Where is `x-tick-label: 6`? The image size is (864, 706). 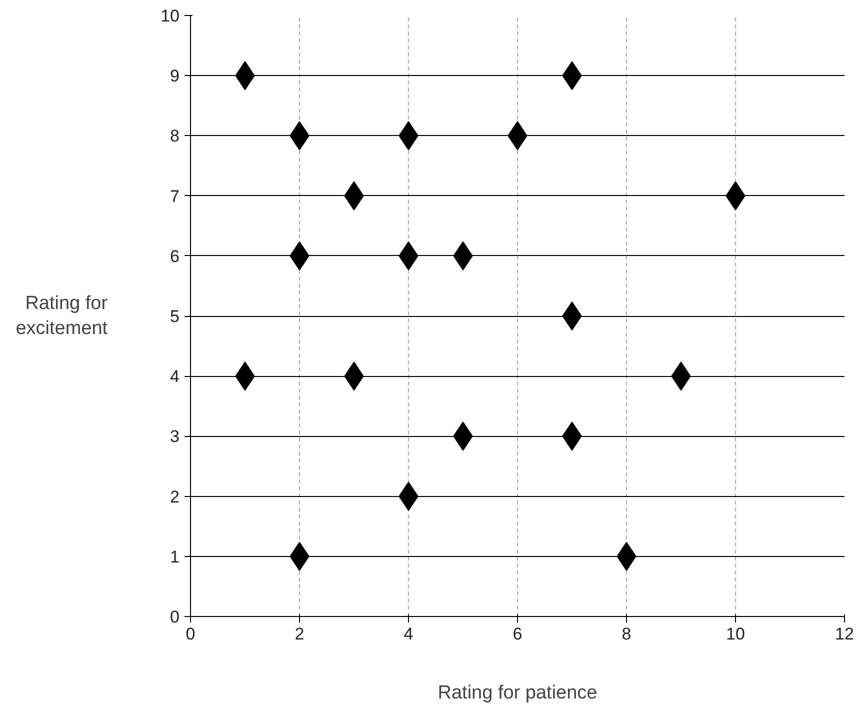 x-tick-label: 6 is located at coordinates (517, 634).